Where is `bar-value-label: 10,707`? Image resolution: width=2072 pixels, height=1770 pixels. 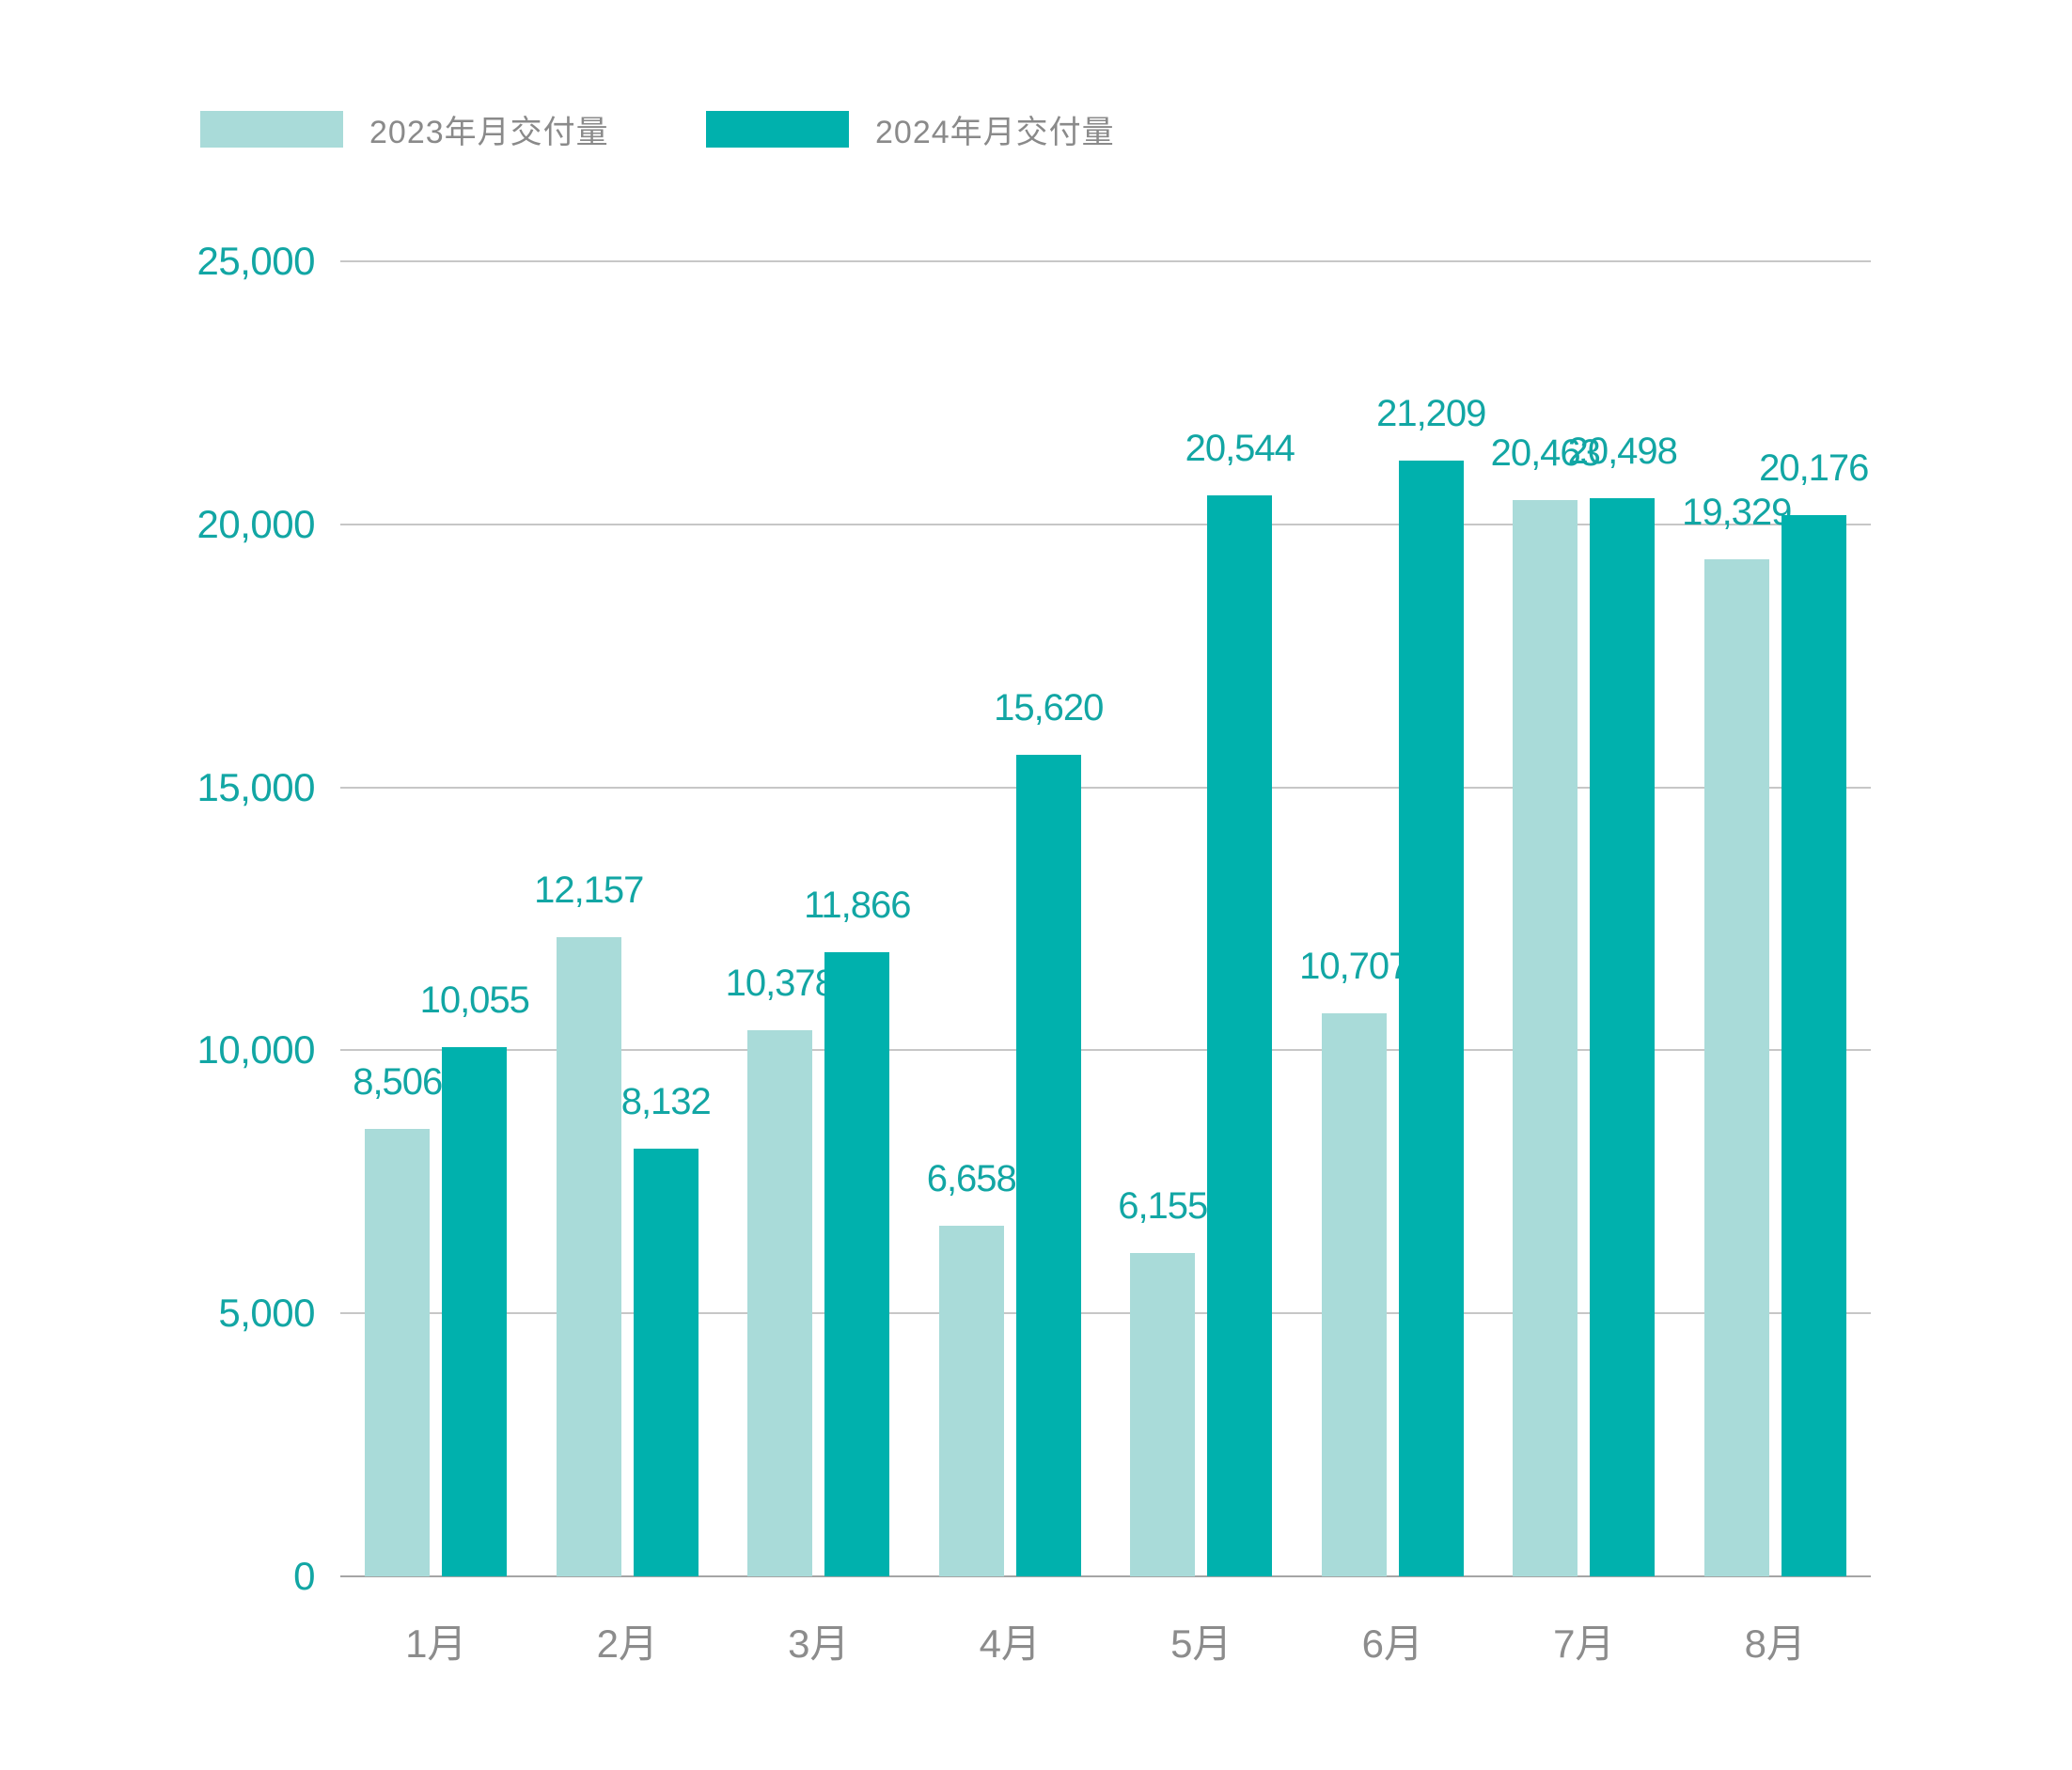 bar-value-label: 10,707 is located at coordinates (1354, 966).